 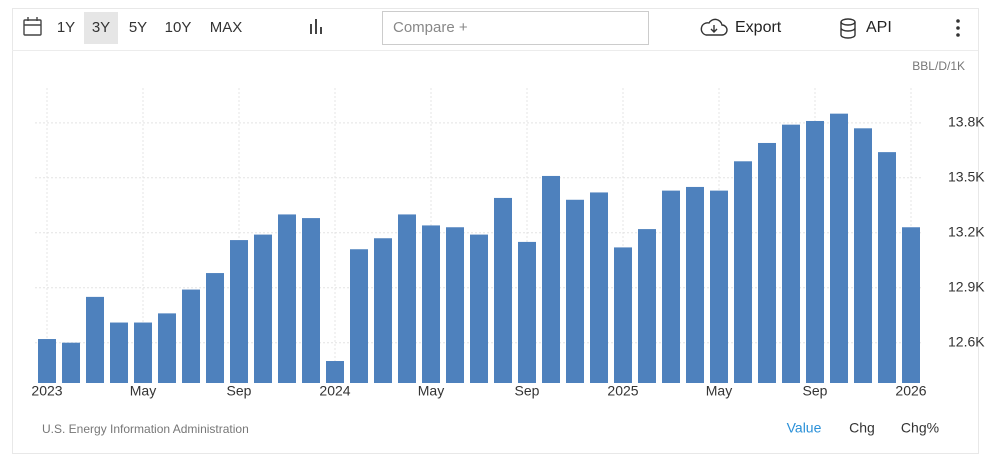 What do you see at coordinates (316, 26) in the screenshot?
I see `chart-type-icon` at bounding box center [316, 26].